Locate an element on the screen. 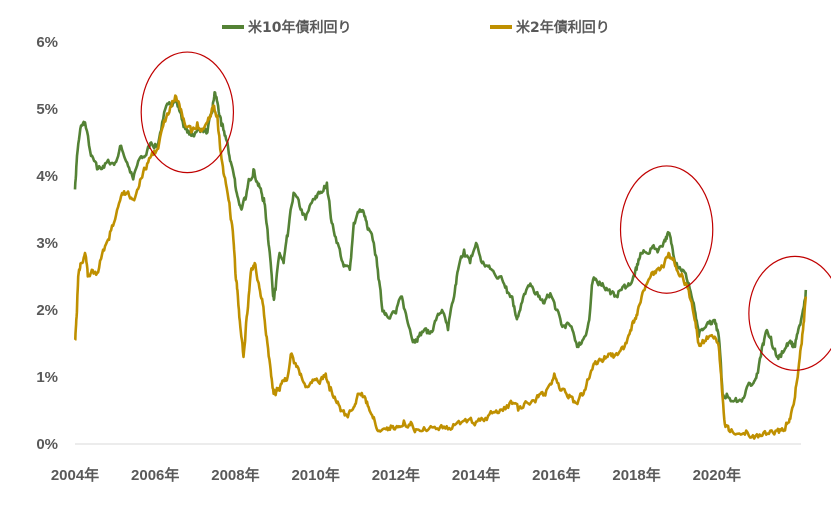 This screenshot has width=831, height=516. x-tick-label: 2014年 is located at coordinates (476, 475).